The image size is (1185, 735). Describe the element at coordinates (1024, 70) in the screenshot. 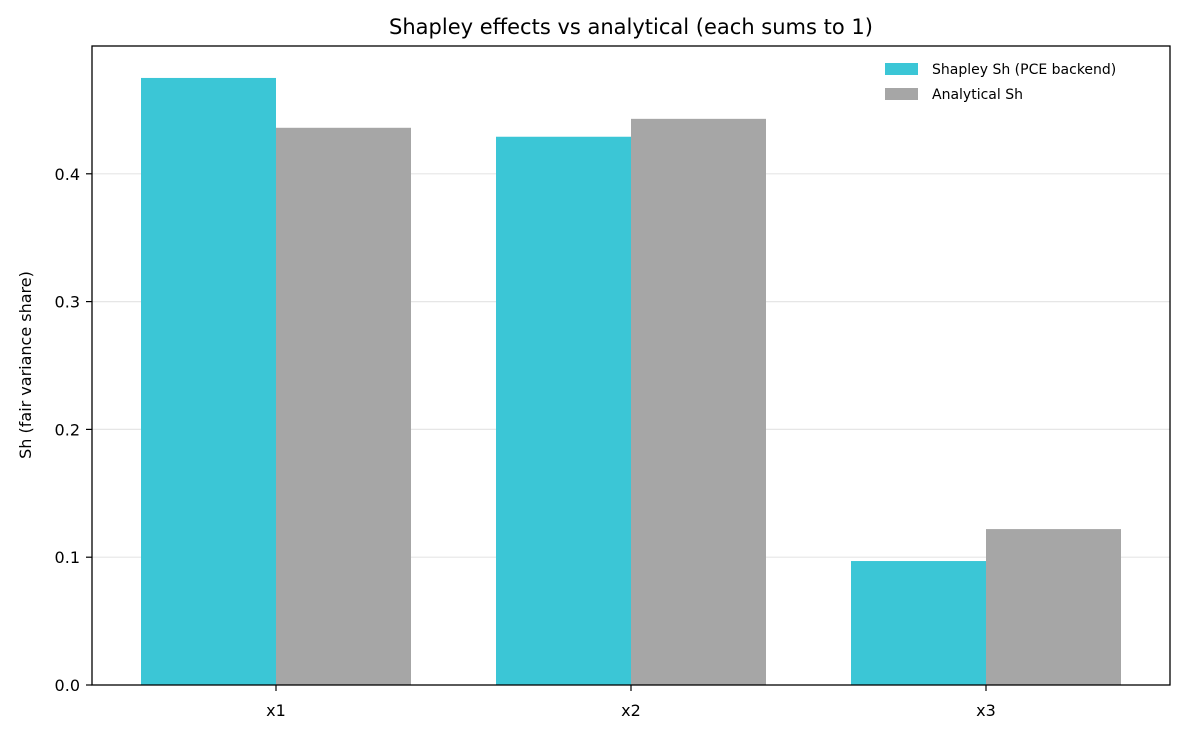

I see `legend-label: Shapley Sh (PCE backend)` at that location.